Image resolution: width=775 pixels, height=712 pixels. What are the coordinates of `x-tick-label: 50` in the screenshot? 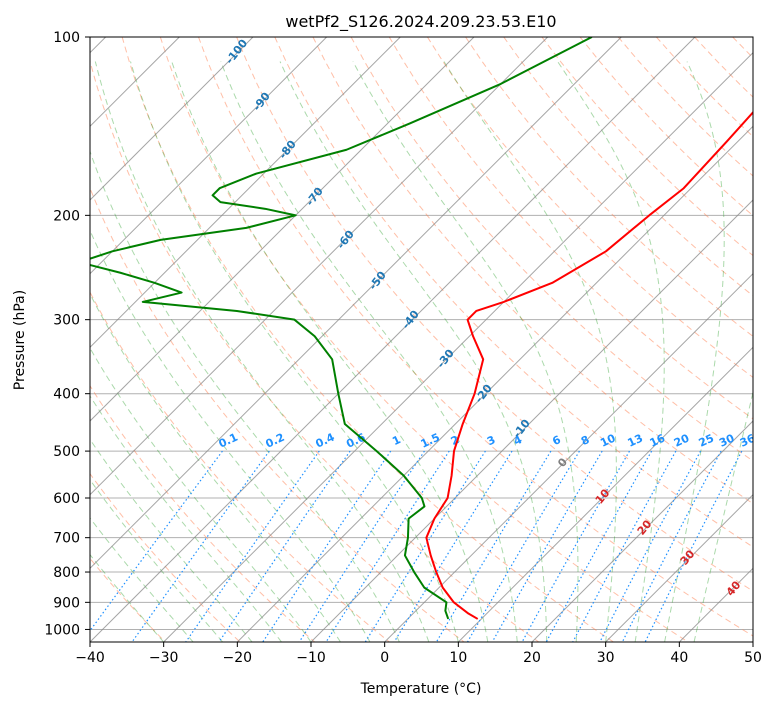 It's located at (753, 658).